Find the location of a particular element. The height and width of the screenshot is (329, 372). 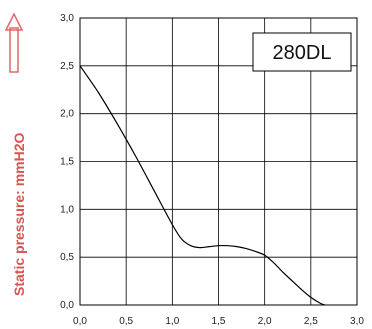

chart-title: 280DL is located at coordinates (302, 53).